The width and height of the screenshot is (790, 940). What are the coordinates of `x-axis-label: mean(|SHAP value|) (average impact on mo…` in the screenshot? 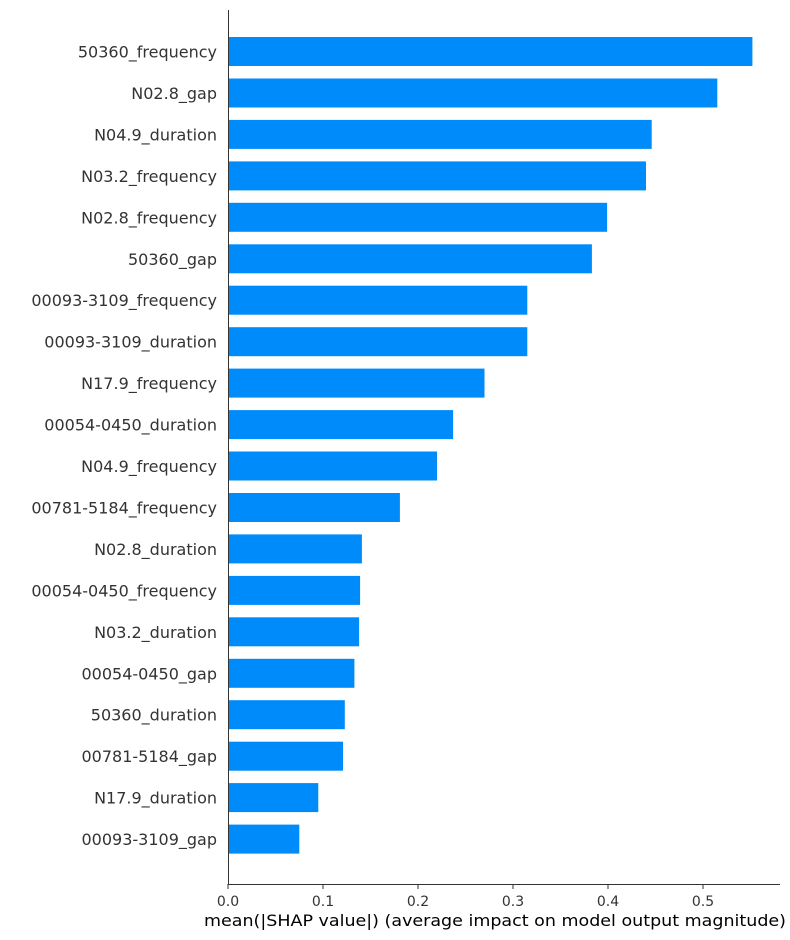 It's located at (495, 920).